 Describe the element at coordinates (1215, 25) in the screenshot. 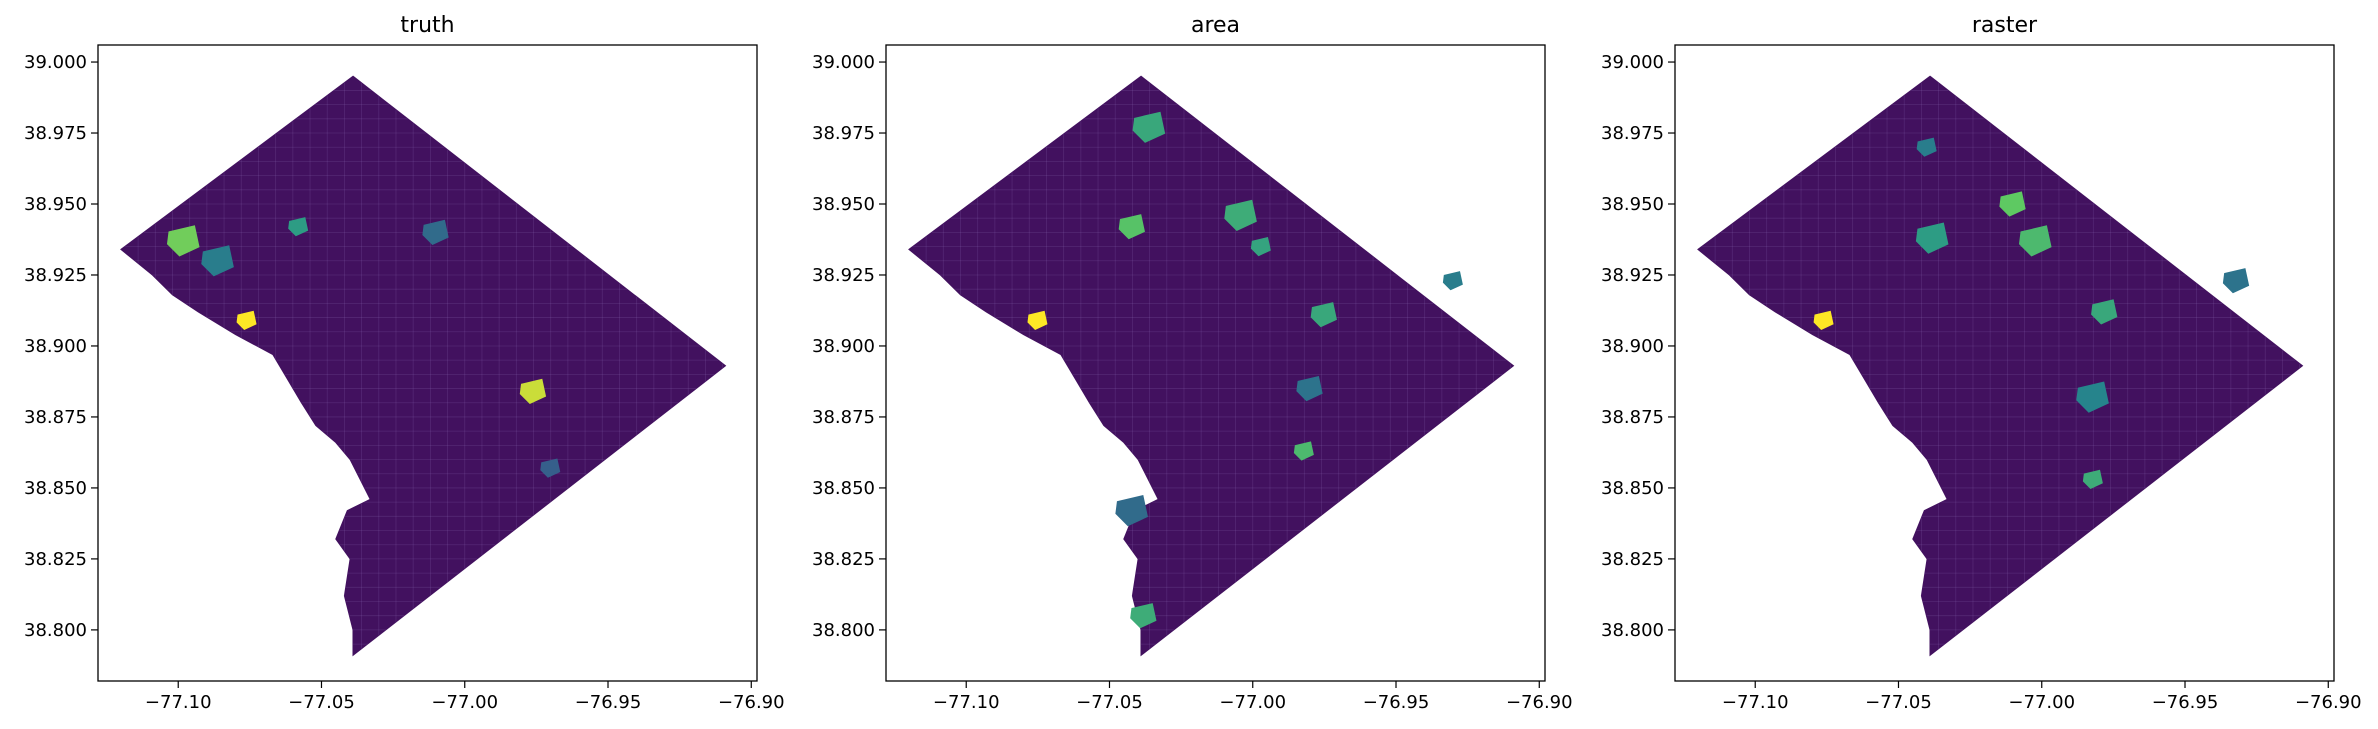

I see `subplot-title: area` at that location.